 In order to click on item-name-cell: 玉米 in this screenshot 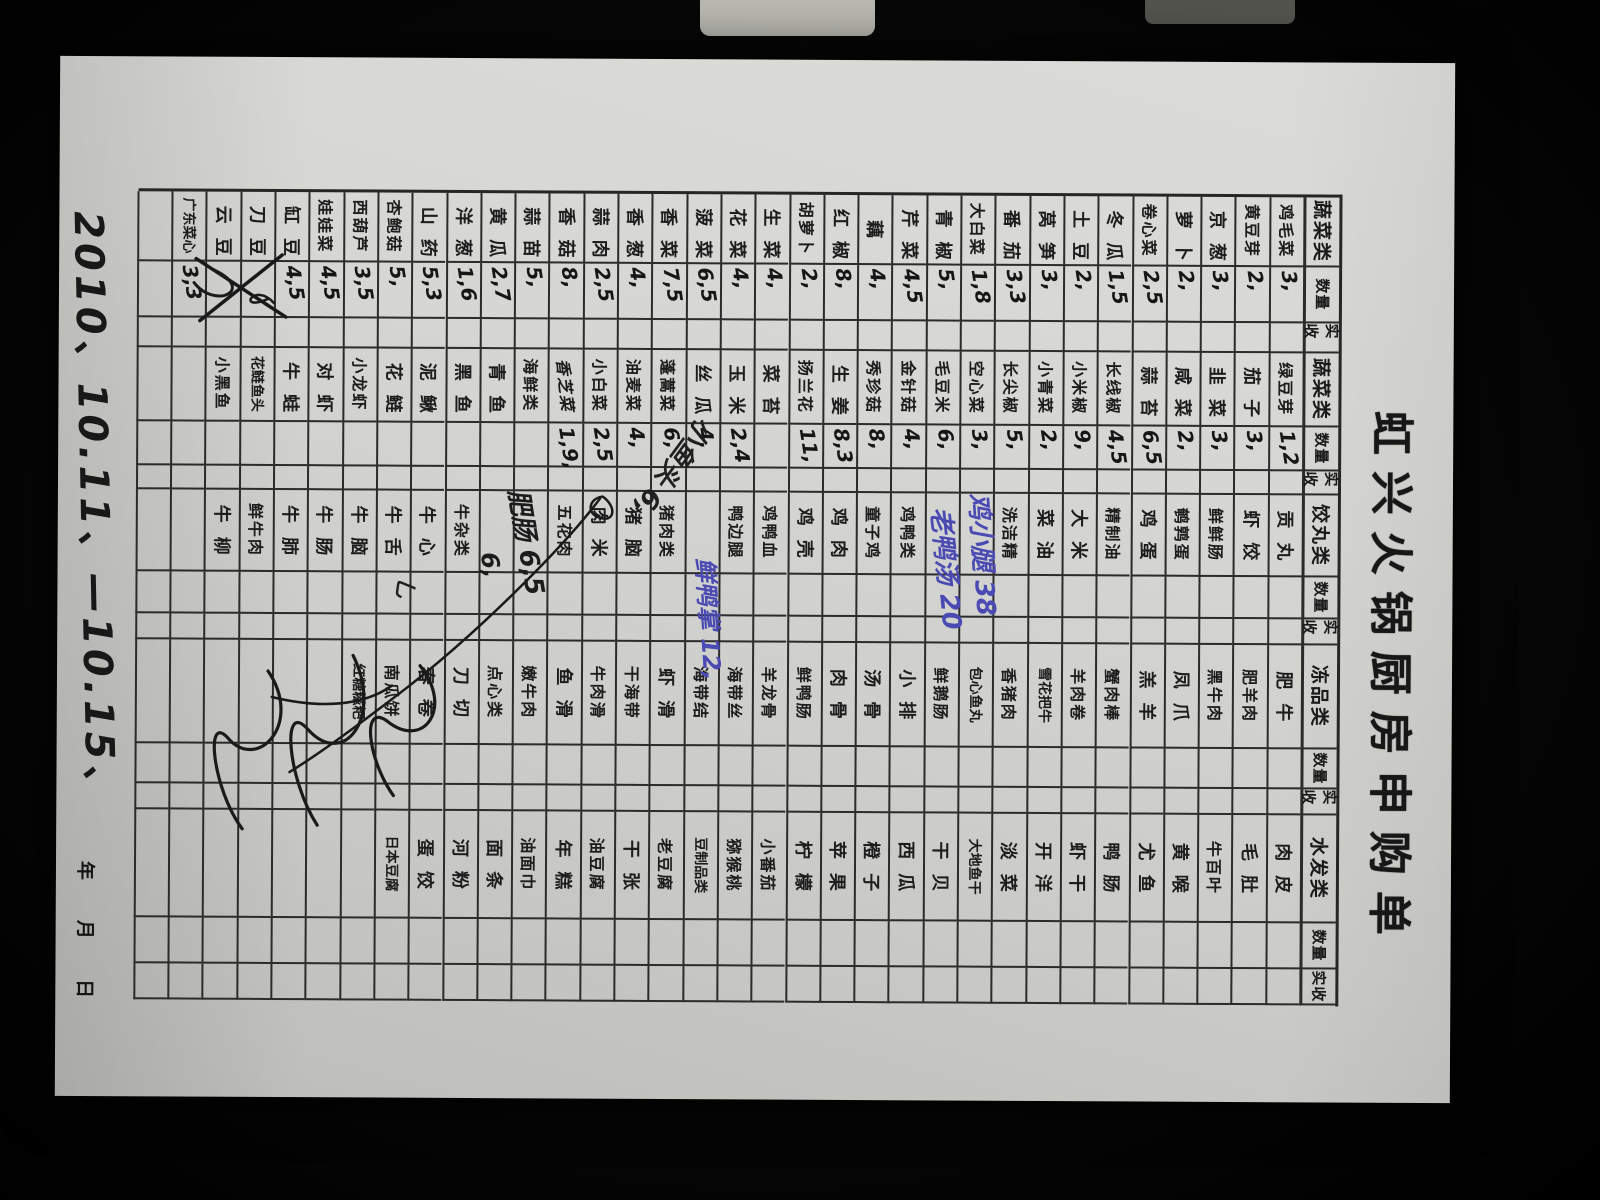, I will do `click(736, 389)`.